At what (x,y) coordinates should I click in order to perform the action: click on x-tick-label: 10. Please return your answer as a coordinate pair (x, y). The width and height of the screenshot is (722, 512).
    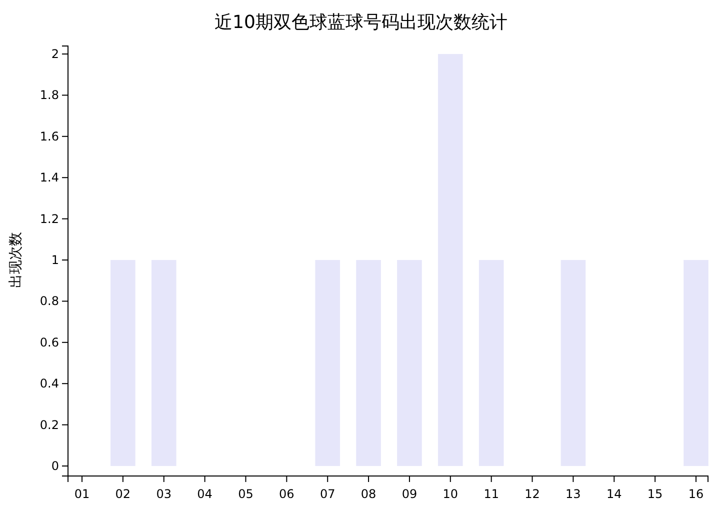
    Looking at the image, I should click on (450, 494).